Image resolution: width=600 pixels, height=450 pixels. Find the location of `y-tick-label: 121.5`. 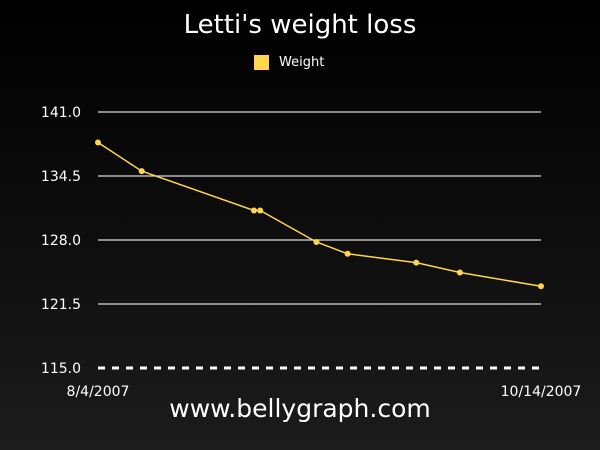

y-tick-label: 121.5 is located at coordinates (61, 305).